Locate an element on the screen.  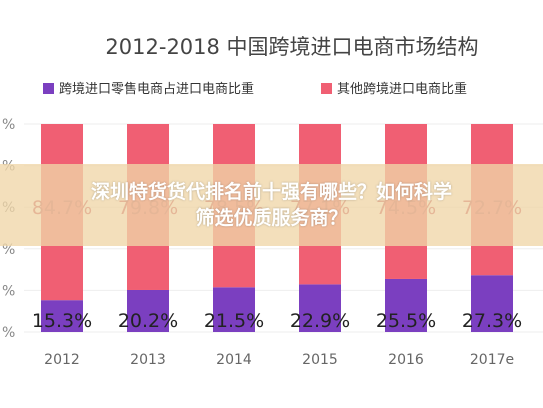
x-tick-label-2016: 2016 is located at coordinates (406, 360).